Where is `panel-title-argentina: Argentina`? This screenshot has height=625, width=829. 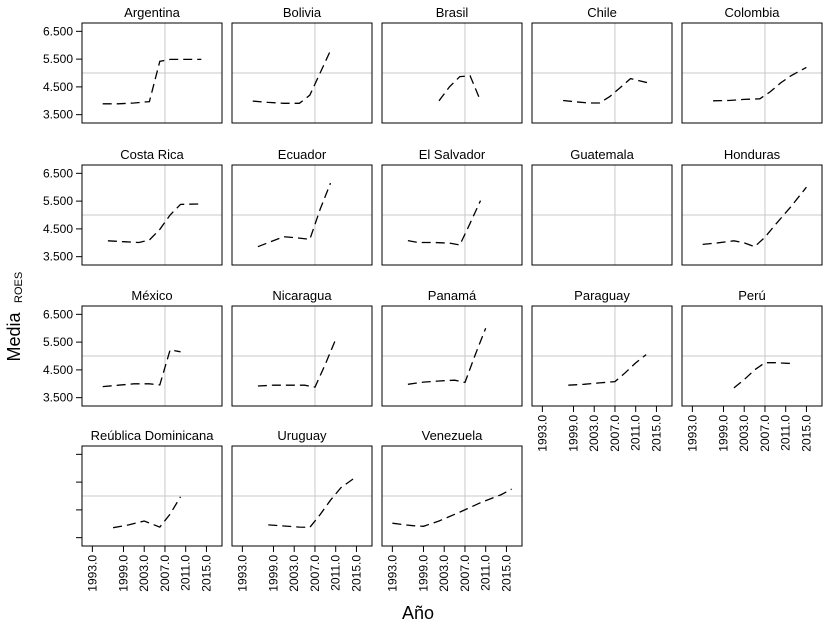 panel-title-argentina: Argentina is located at coordinates (152, 12).